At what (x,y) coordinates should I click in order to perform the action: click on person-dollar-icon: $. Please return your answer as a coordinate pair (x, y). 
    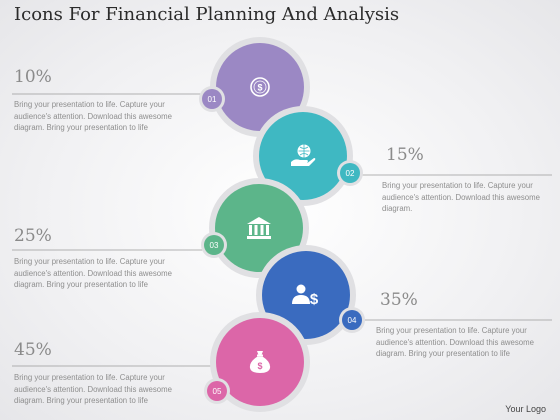
    Looking at the image, I should click on (305, 296).